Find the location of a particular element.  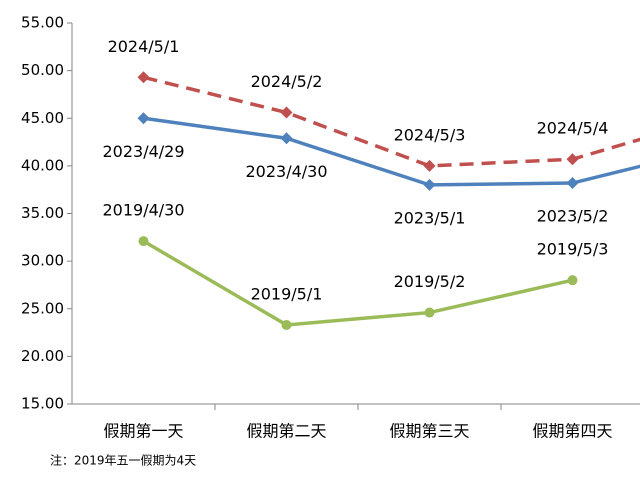

x-tick-label: 假期第一天 is located at coordinates (143, 431).